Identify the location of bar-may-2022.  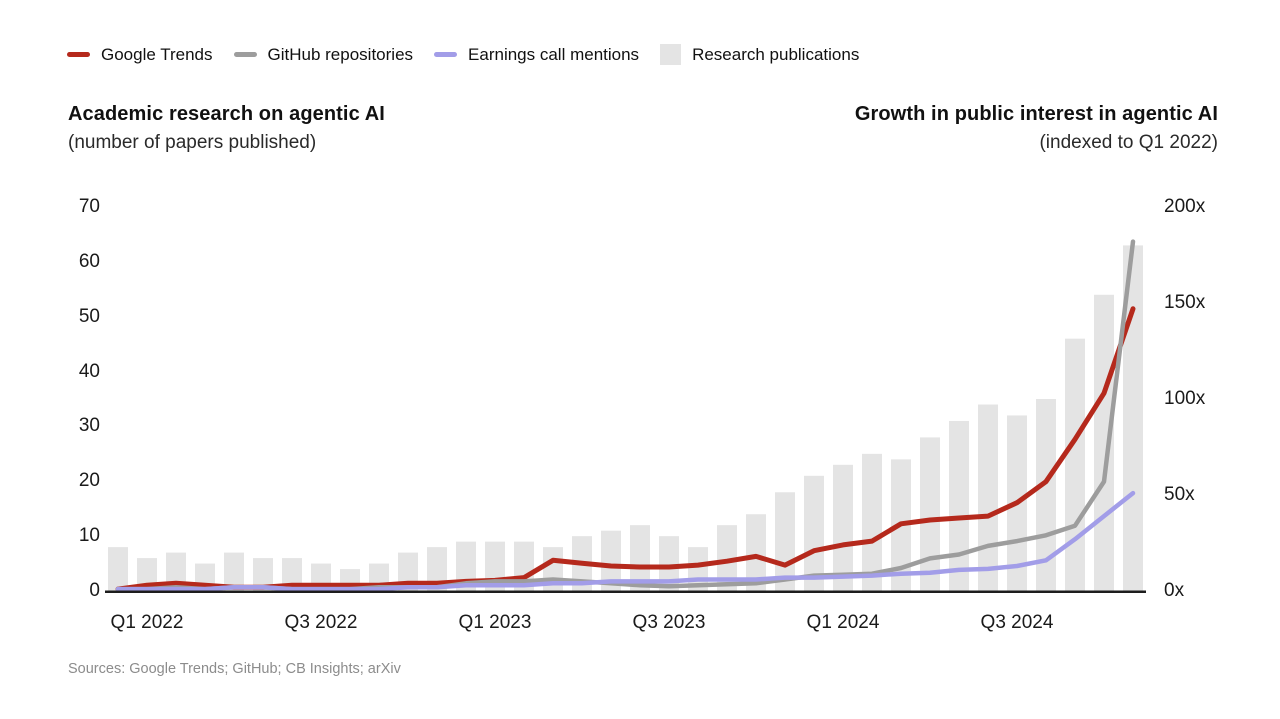
(234, 571).